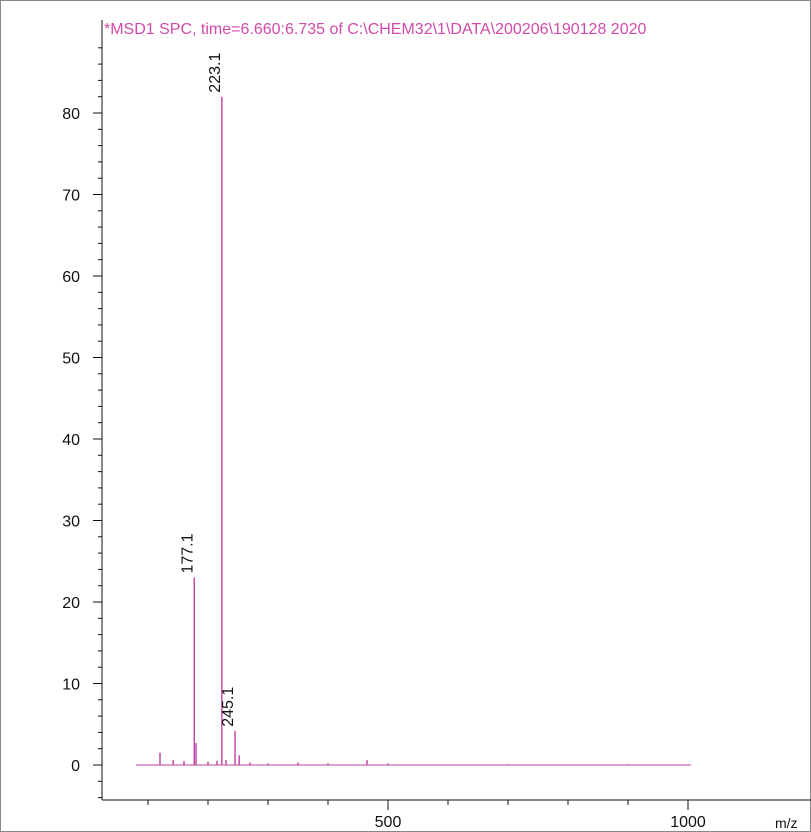 Image resolution: width=811 pixels, height=832 pixels. I want to click on y-tick-label: 30, so click(71, 522).